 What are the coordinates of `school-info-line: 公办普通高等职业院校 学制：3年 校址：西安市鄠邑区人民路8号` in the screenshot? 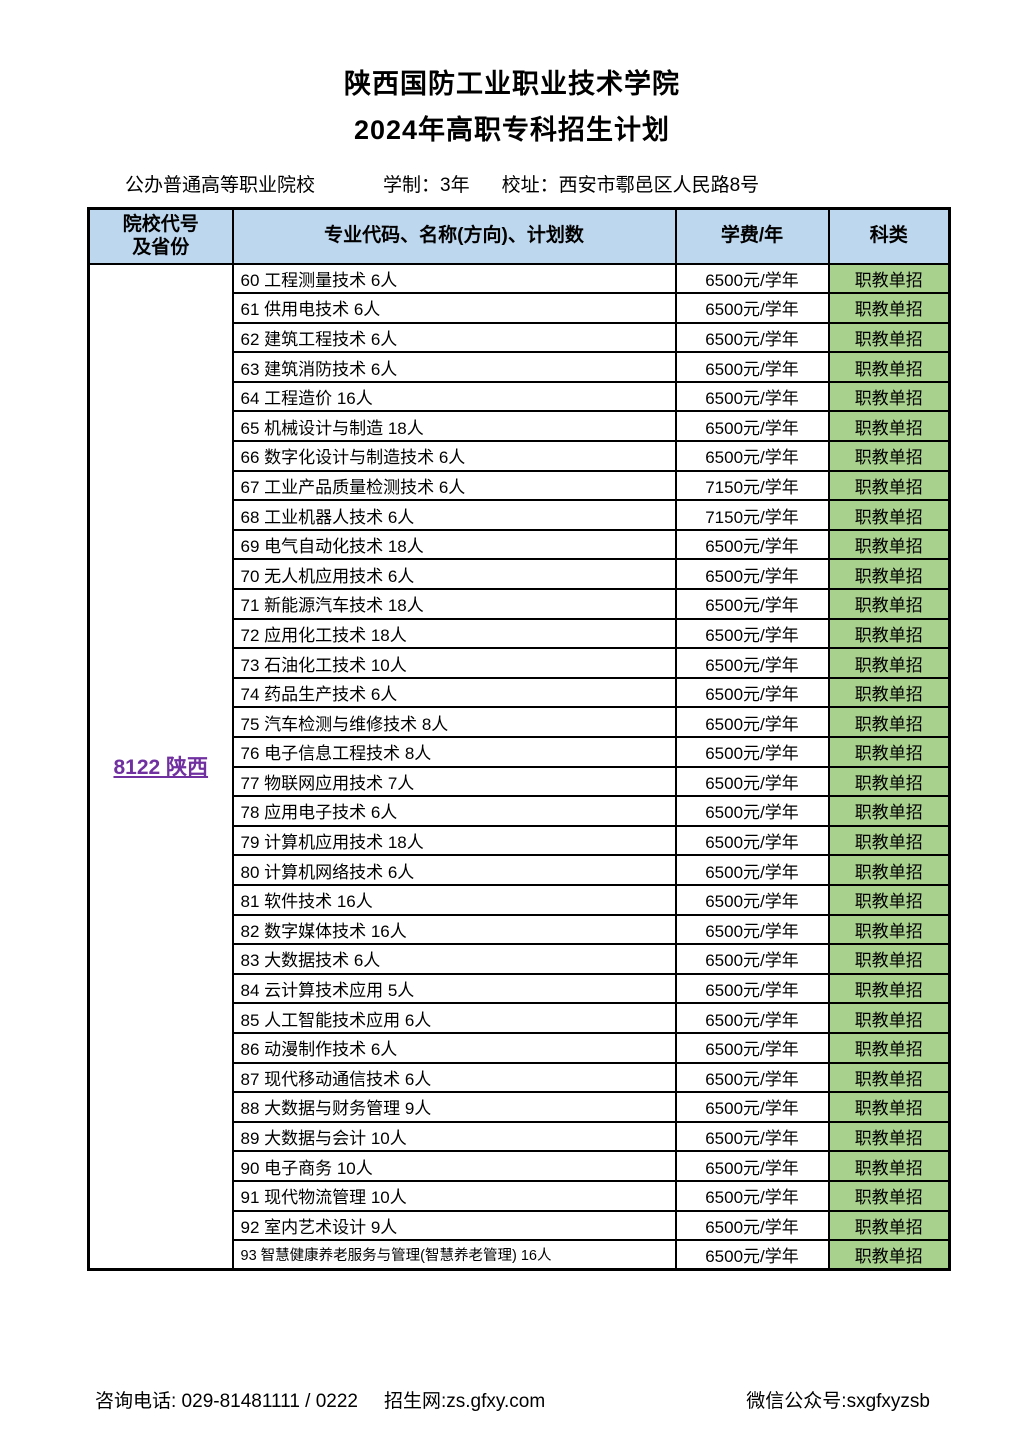 It's located at (442, 183).